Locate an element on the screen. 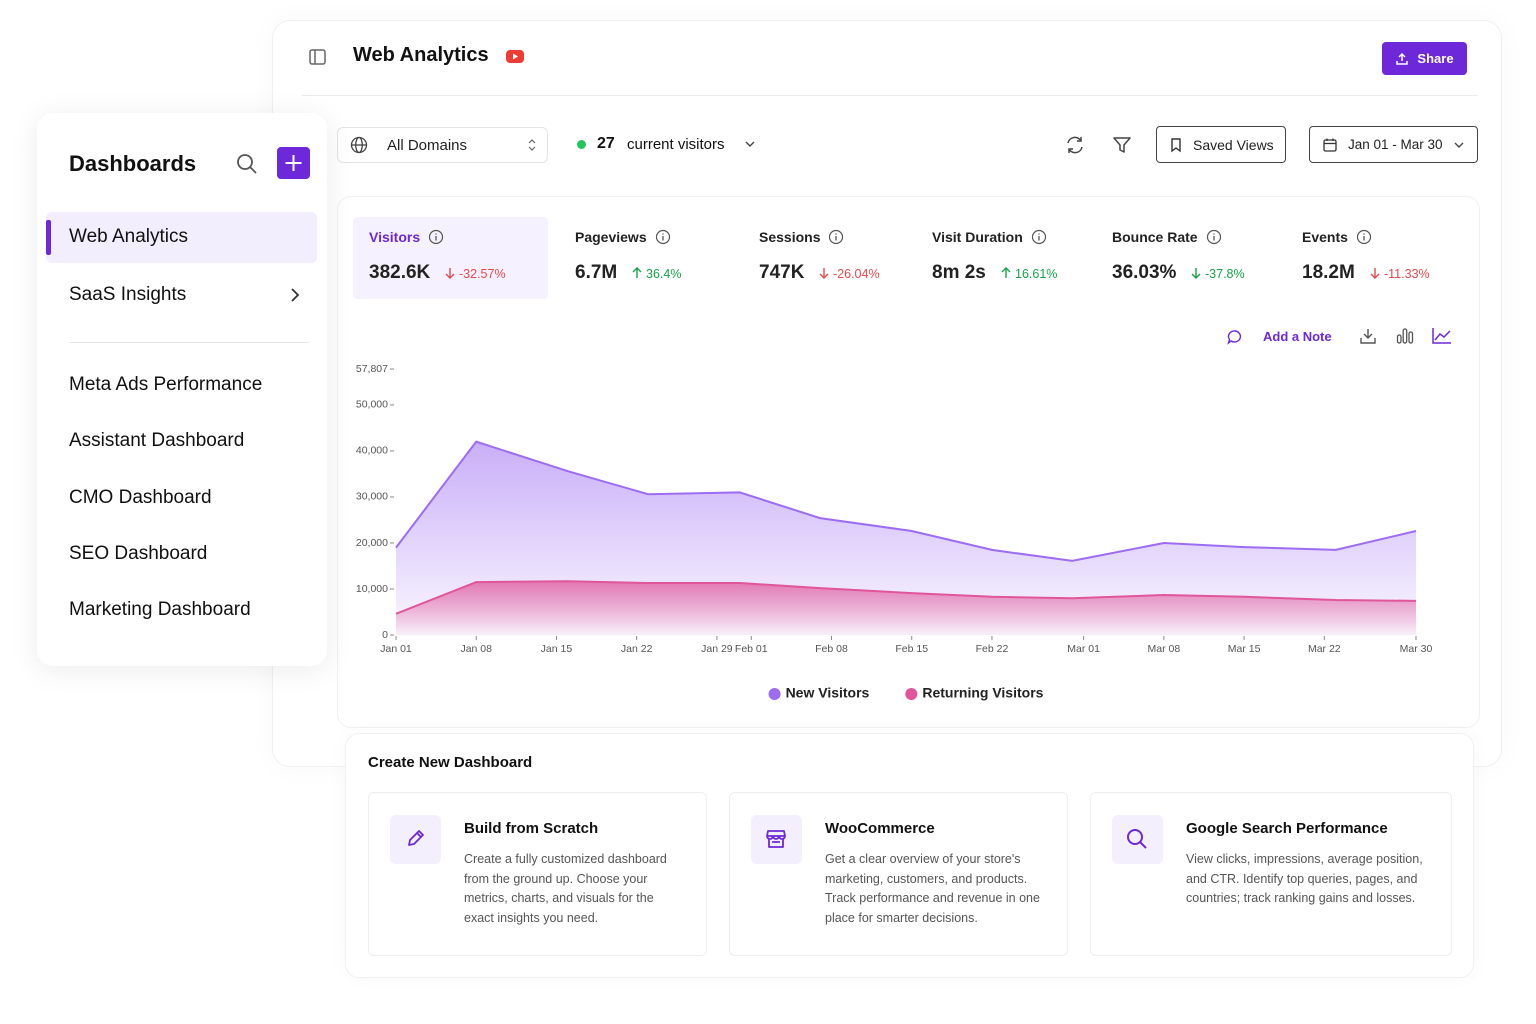 This screenshot has height=1024, width=1536. add-note: Add a Note is located at coordinates (1297, 336).